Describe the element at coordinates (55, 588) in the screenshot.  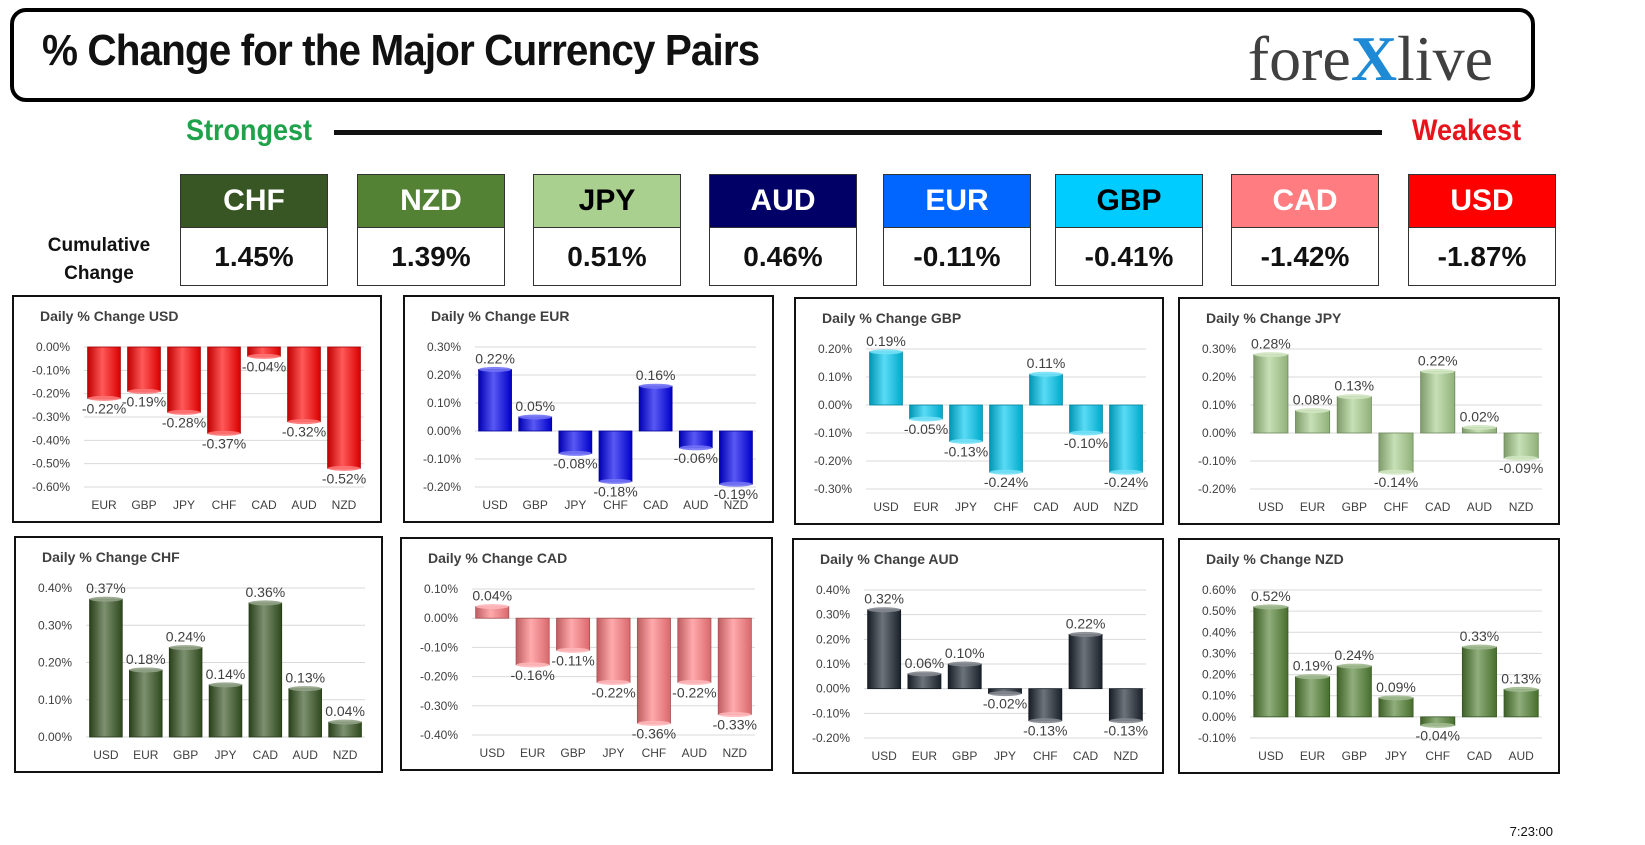
I see `y-tick-label: 0.40%` at that location.